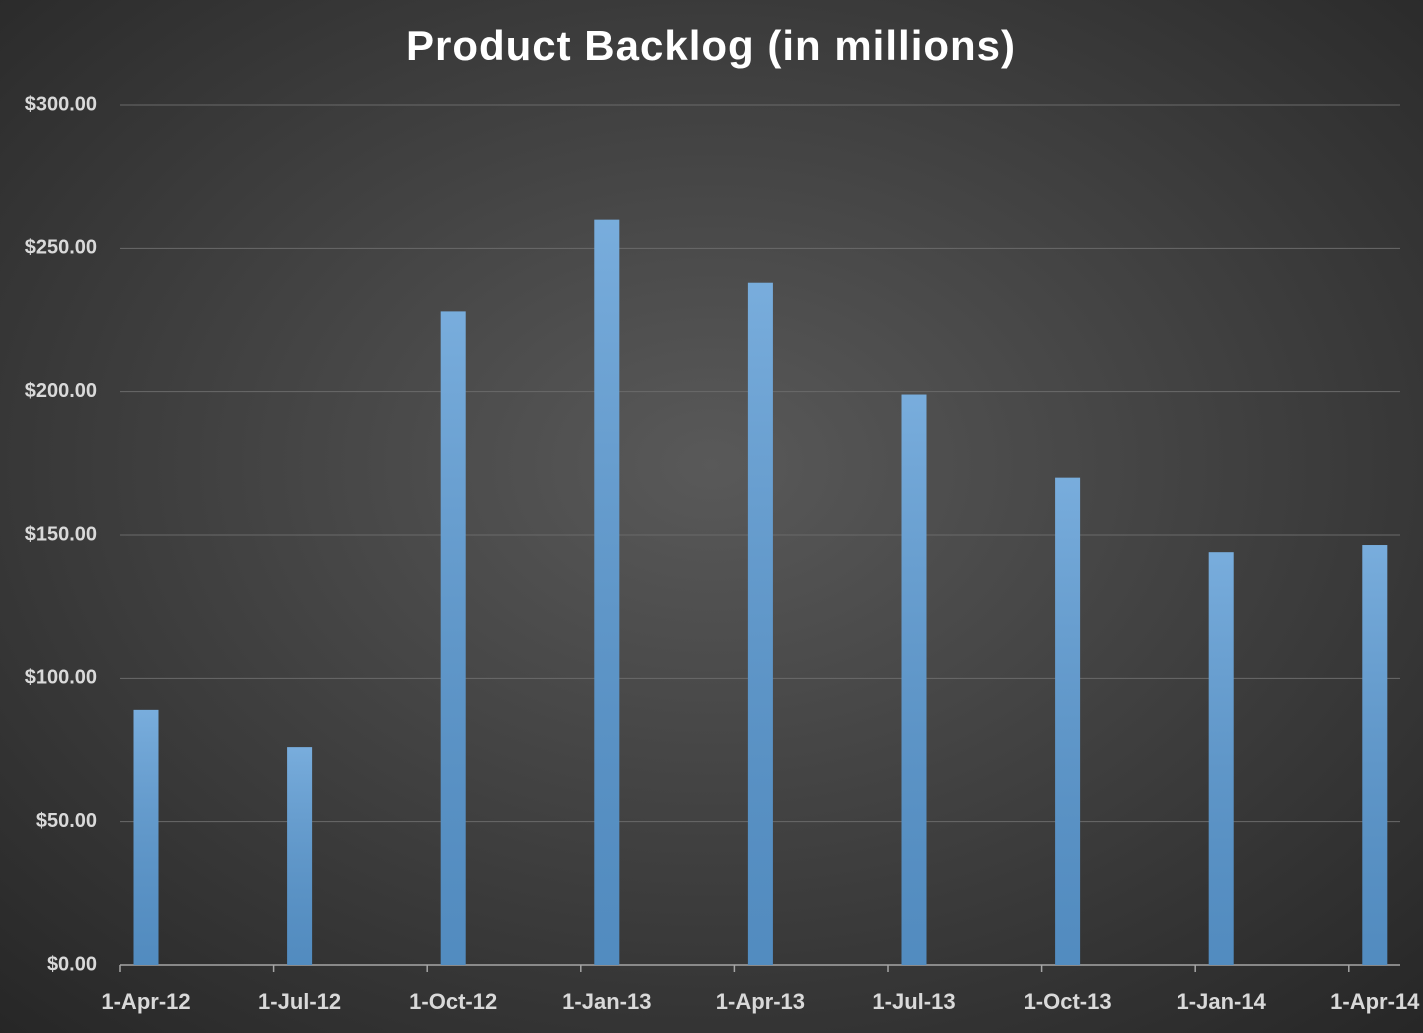  What do you see at coordinates (61, 391) in the screenshot?
I see `y-tick-label: $200.00` at bounding box center [61, 391].